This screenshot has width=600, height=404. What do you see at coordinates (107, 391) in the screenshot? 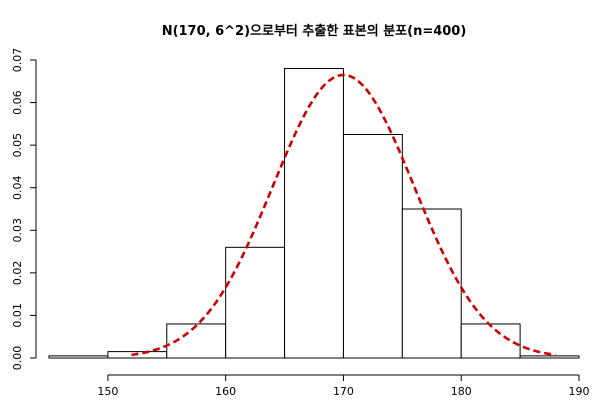
I see `x-tick-label-0: 150` at bounding box center [107, 391].